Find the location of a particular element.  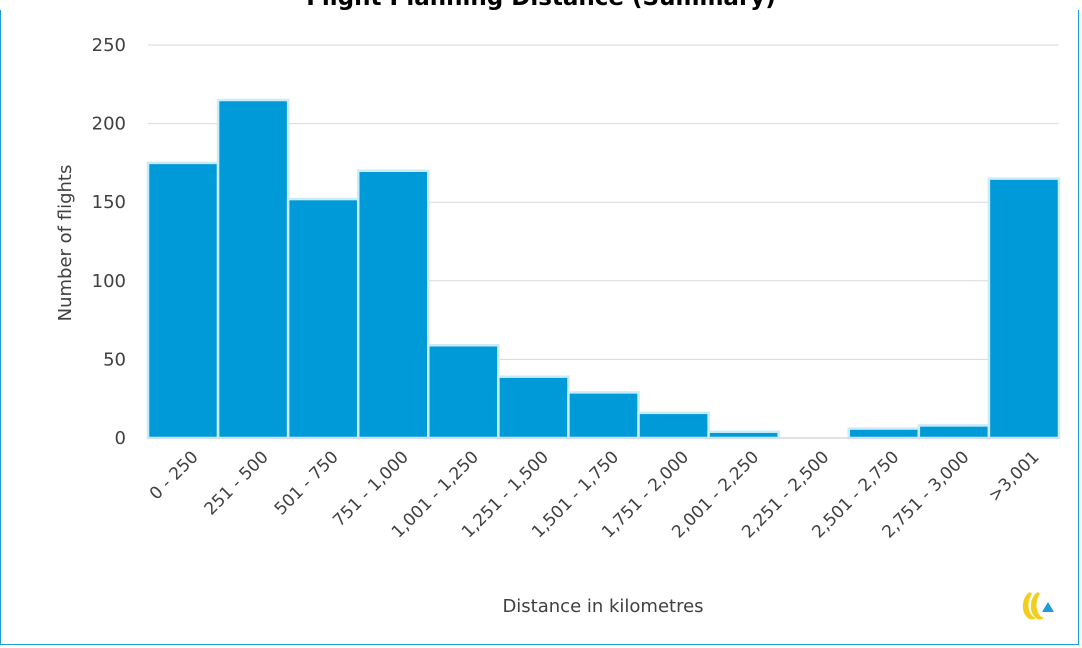

x-tick-label: 251 - 500 is located at coordinates (237, 483).